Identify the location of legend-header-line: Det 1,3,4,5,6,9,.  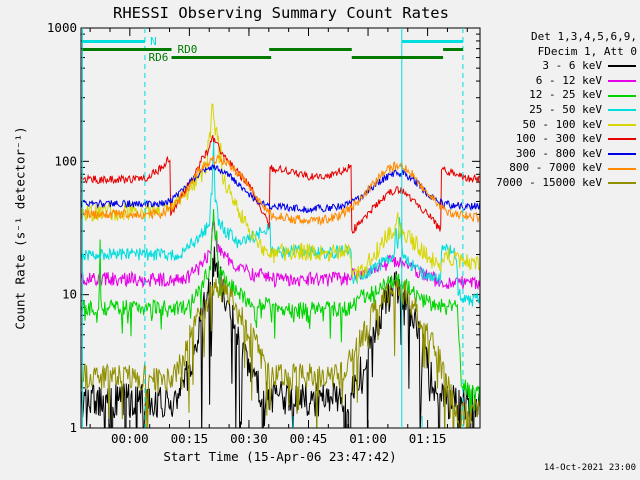
(584, 36).